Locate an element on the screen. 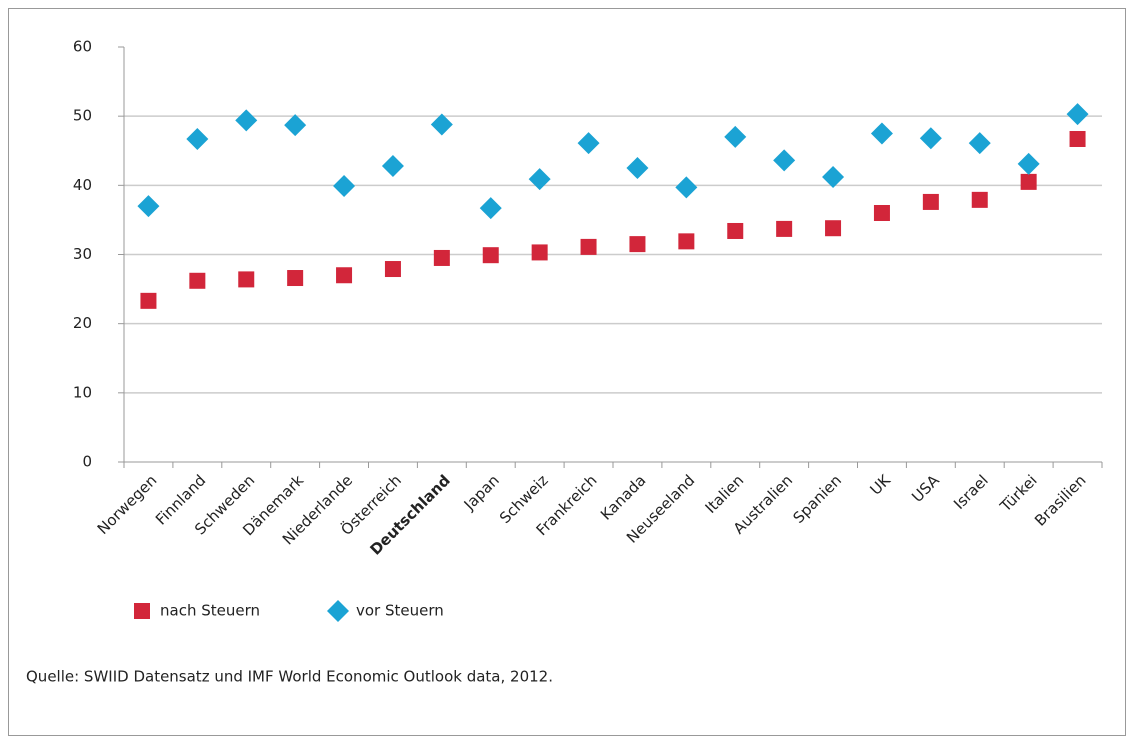 The width and height of the screenshot is (1134, 744). x-tick-label: Spanien is located at coordinates (817, 499).